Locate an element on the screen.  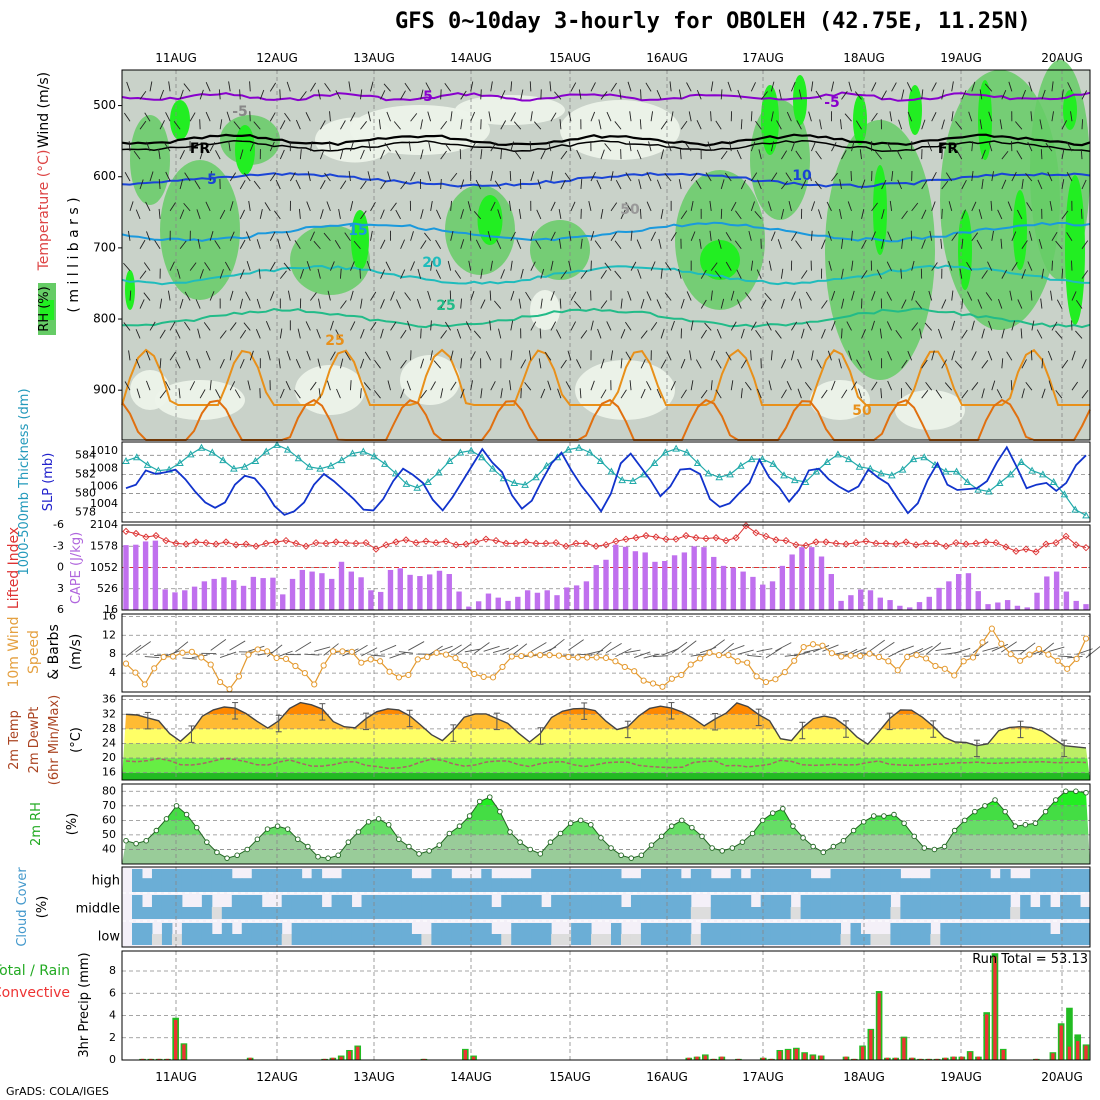
contour-label: 50 is located at coordinates (862, 411).